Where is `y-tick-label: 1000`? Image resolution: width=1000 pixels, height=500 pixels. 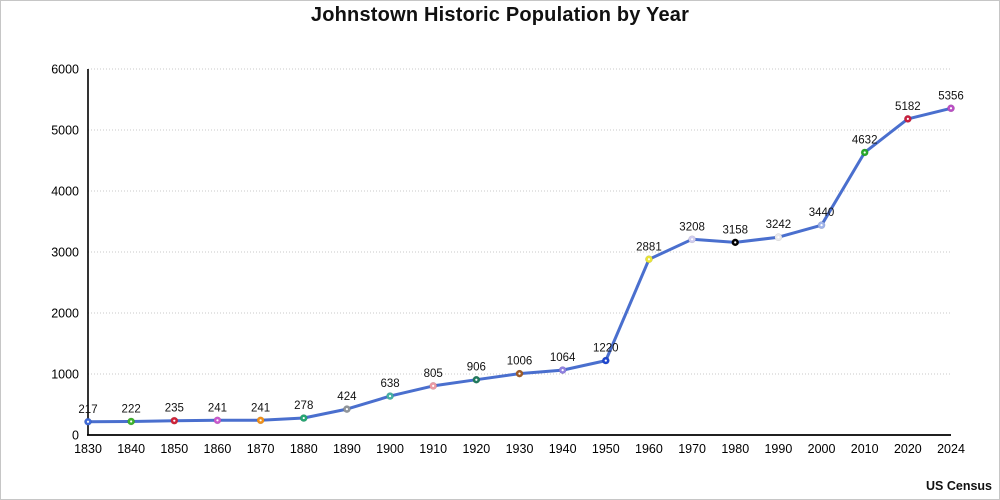
y-tick-label: 1000 is located at coordinates (65, 375).